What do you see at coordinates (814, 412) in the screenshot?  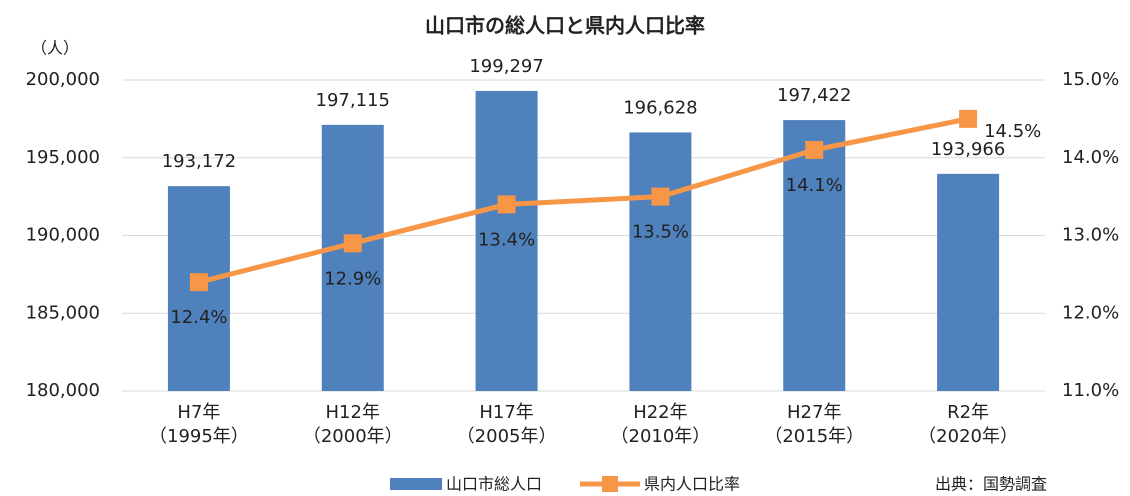 I see `x-tick-label: H27年` at bounding box center [814, 412].